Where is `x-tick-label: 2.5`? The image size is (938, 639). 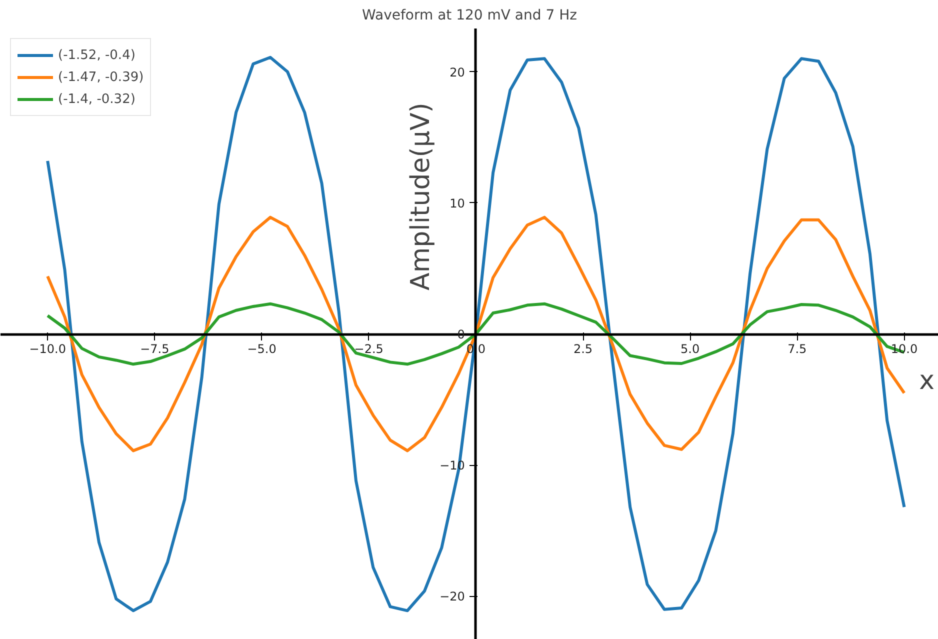 x-tick-label: 2.5 is located at coordinates (583, 349).